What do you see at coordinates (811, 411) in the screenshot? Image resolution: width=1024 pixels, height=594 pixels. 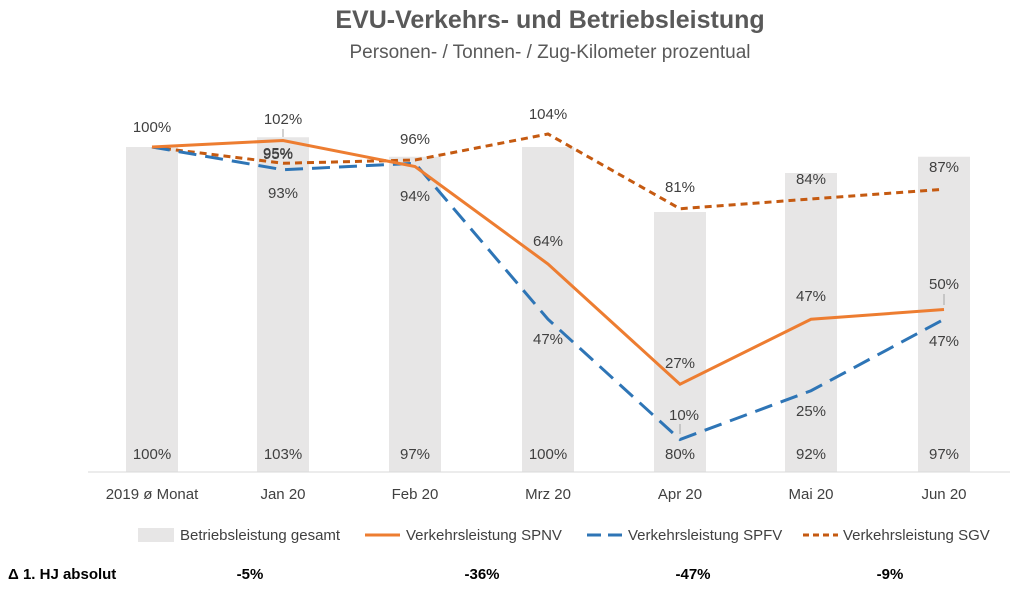 I see `spfv-data-label: 25%` at bounding box center [811, 411].